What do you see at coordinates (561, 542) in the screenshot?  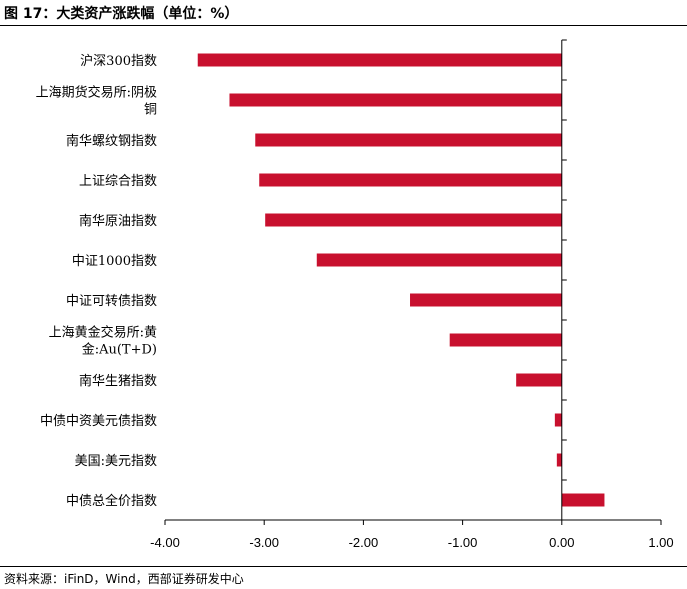 I see `x-tick-label-4: 0.00` at bounding box center [561, 542].